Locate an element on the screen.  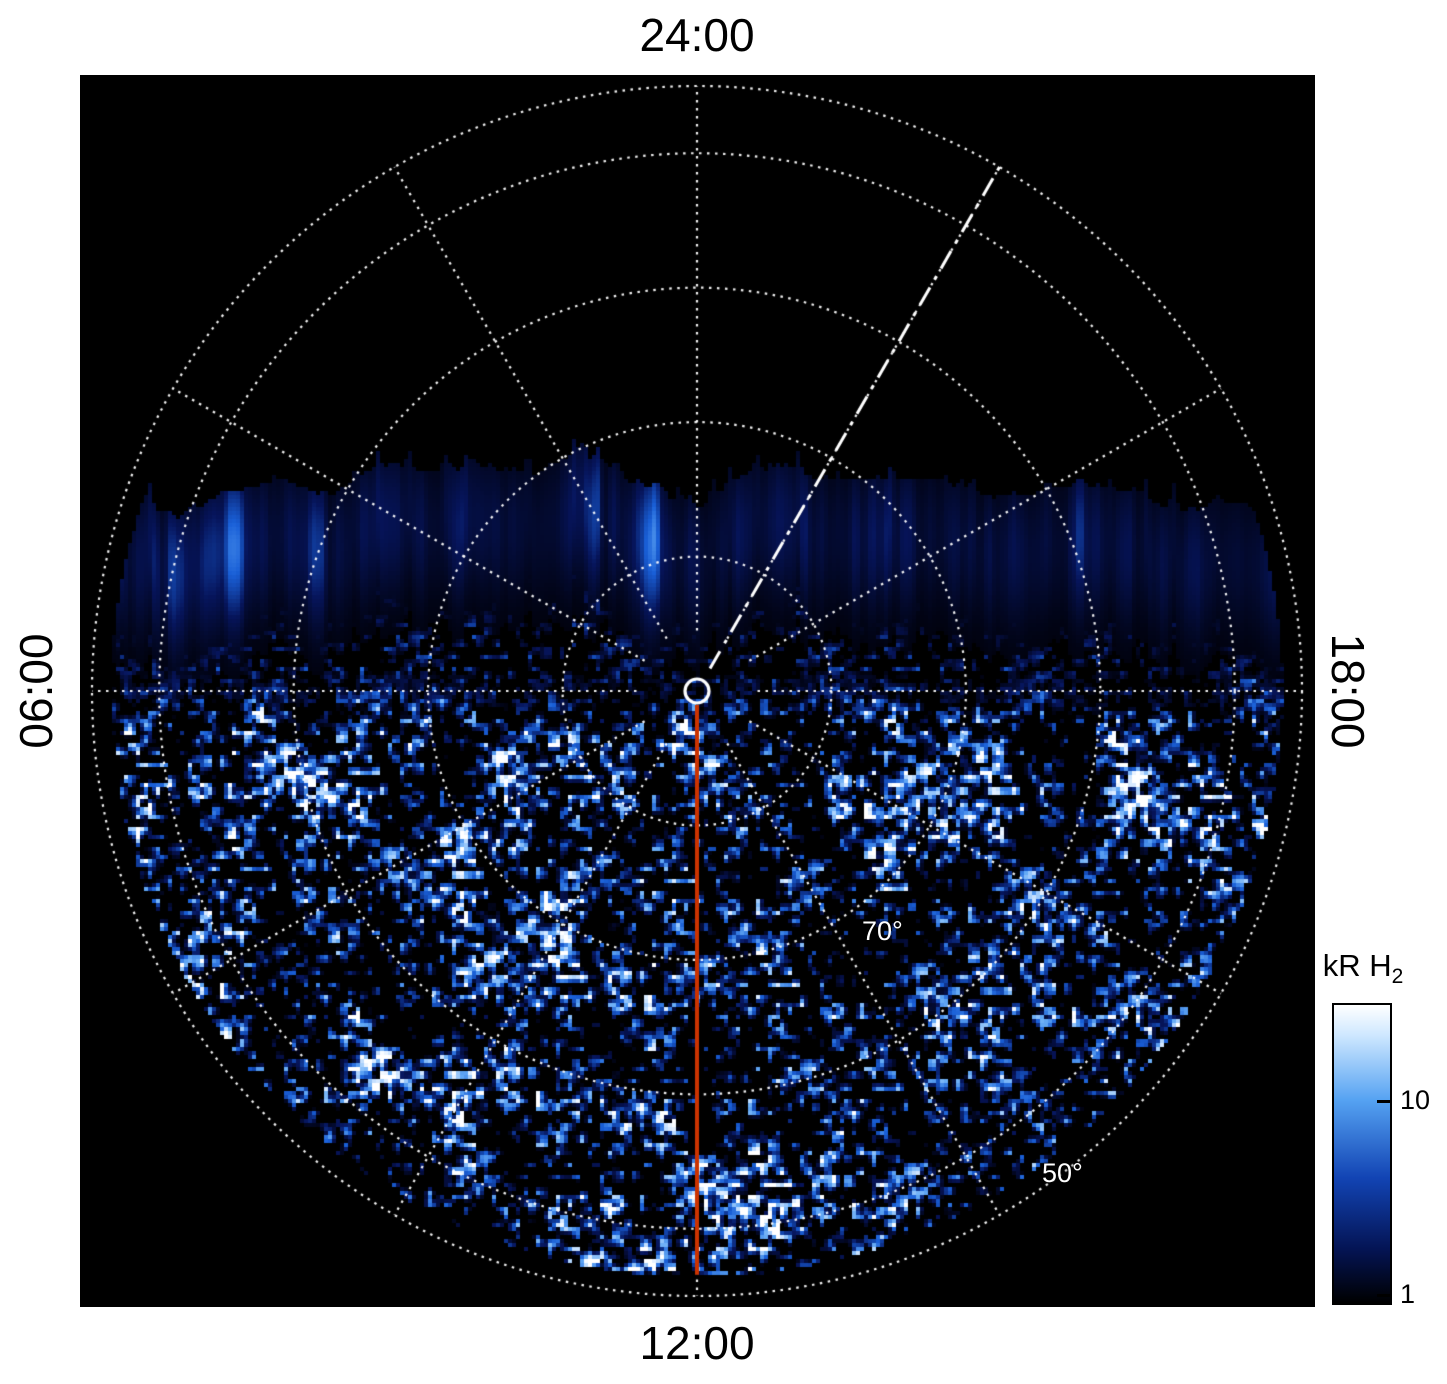
axis-label-dawn: 06:00 is located at coordinates (36, 691).